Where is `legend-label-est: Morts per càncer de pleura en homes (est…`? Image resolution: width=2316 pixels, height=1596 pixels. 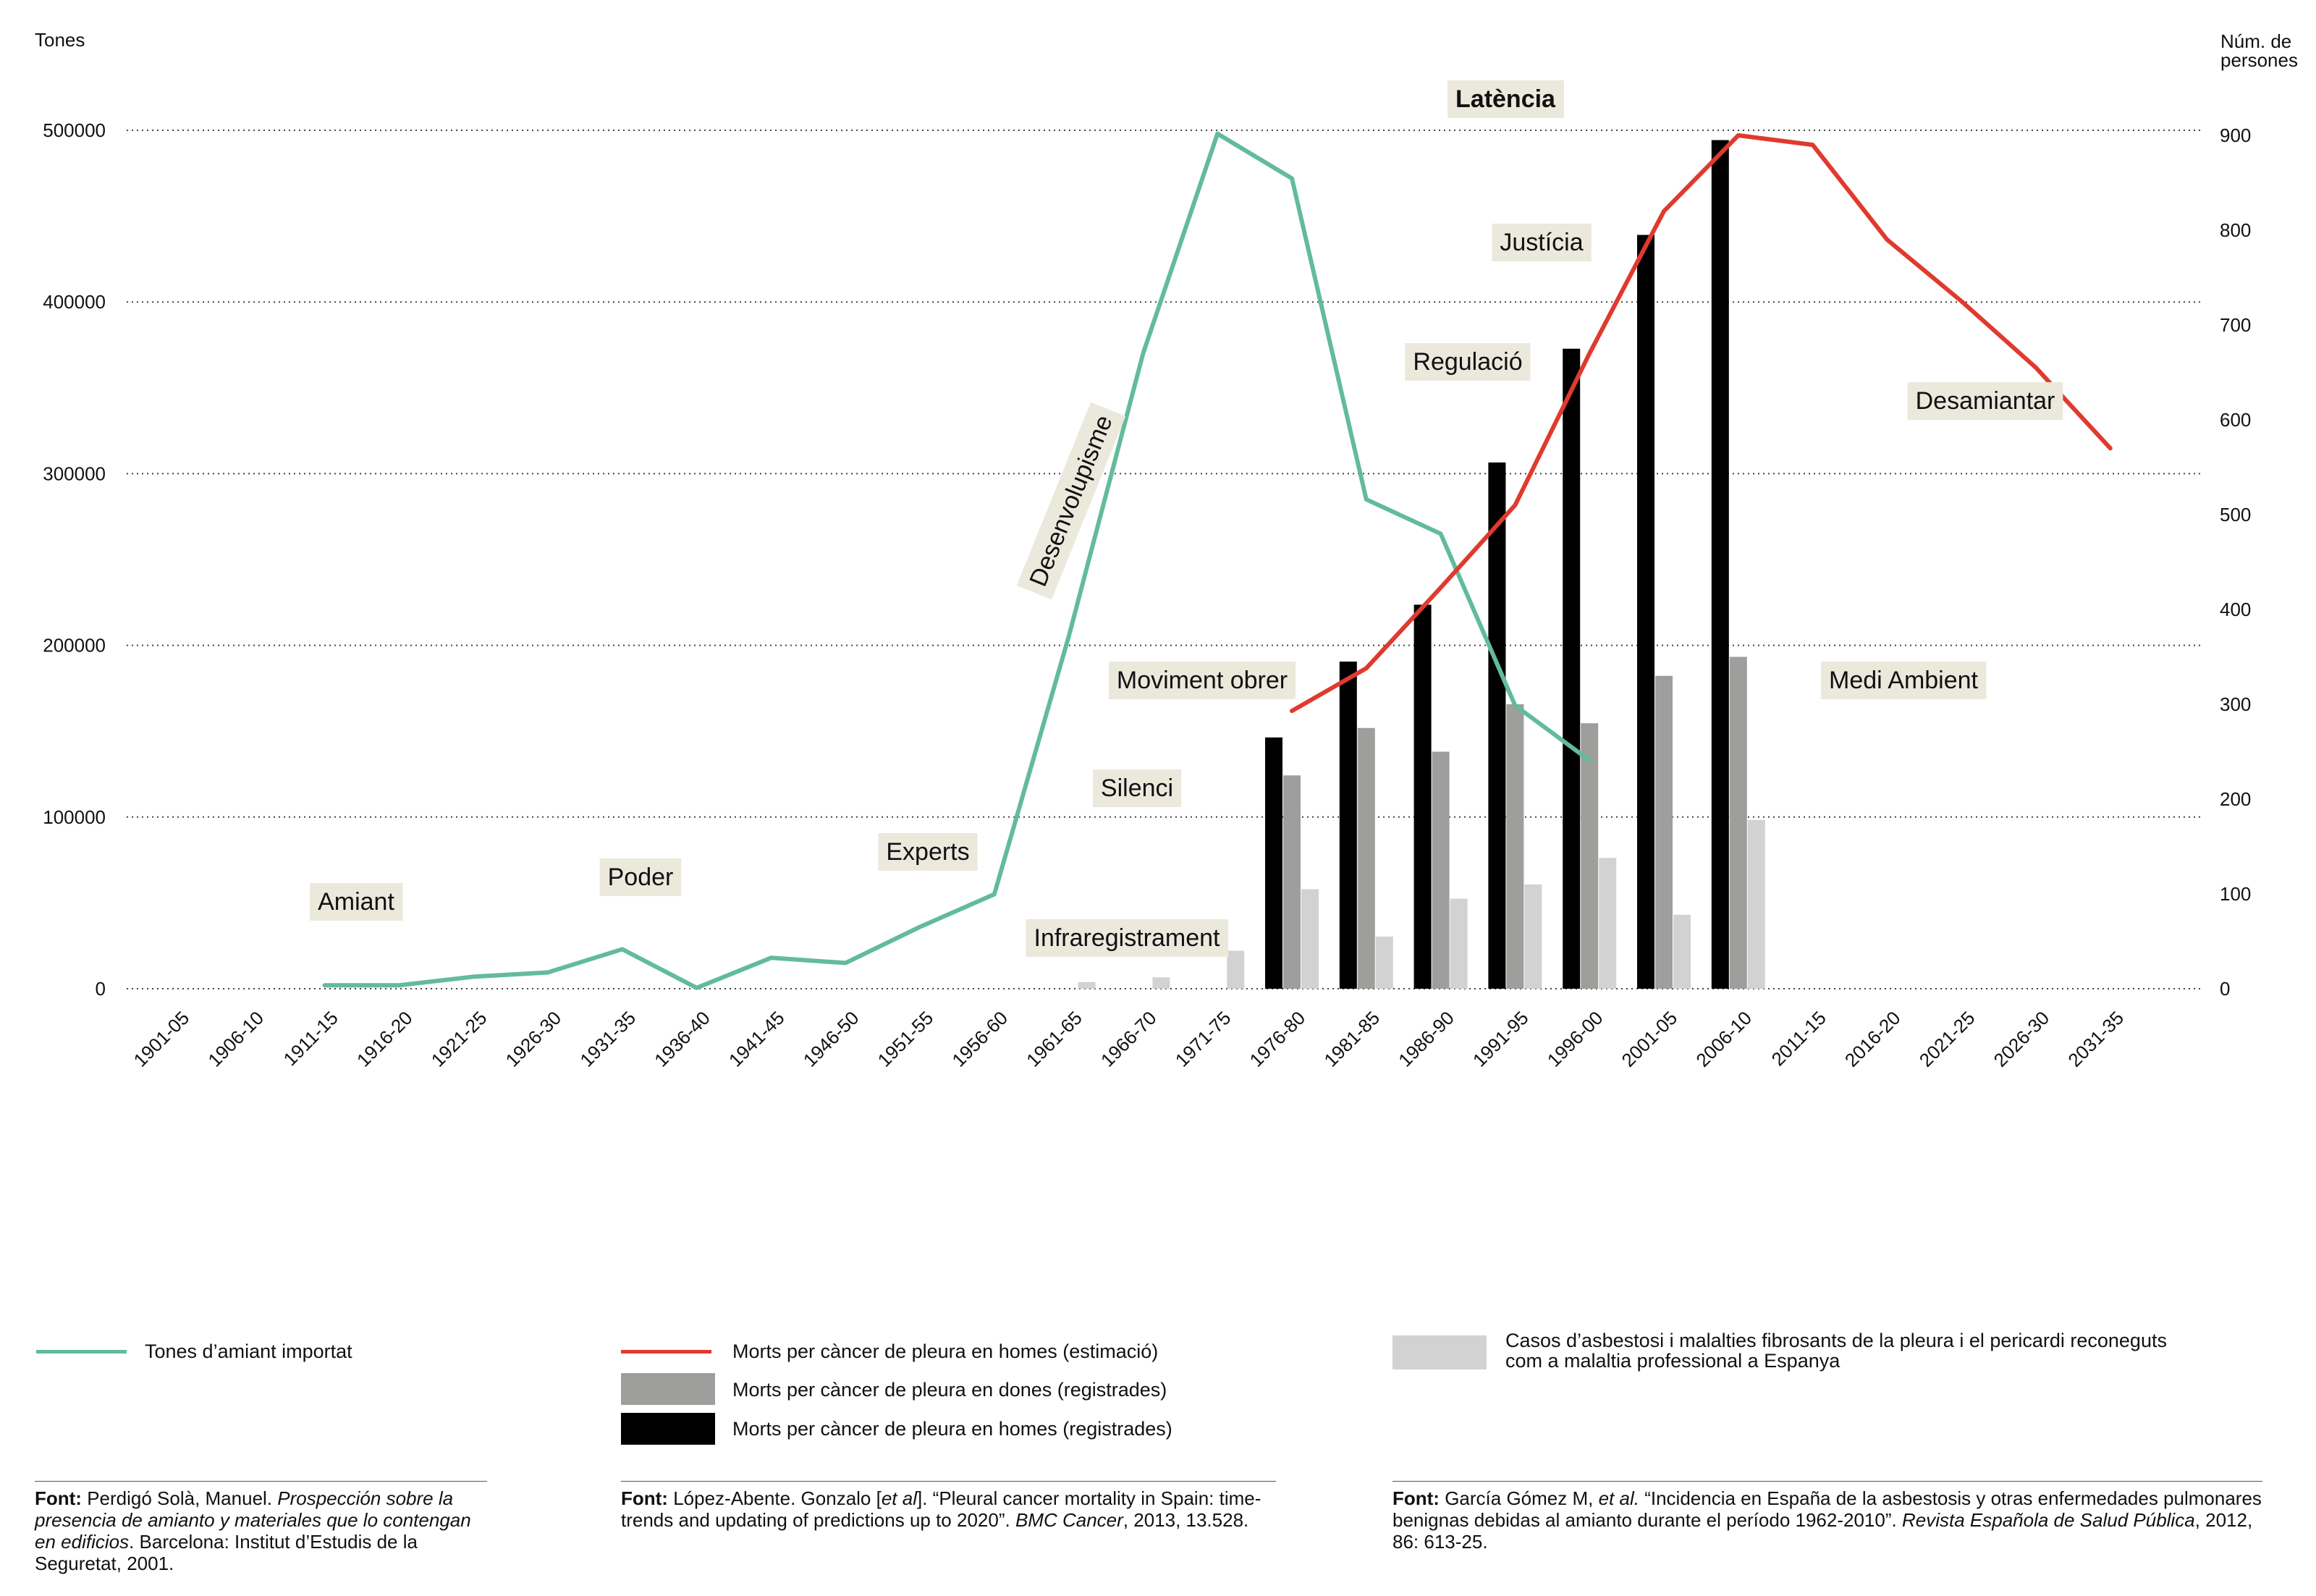
legend-label-est: Morts per càncer de pleura en homes (est… is located at coordinates (945, 1351).